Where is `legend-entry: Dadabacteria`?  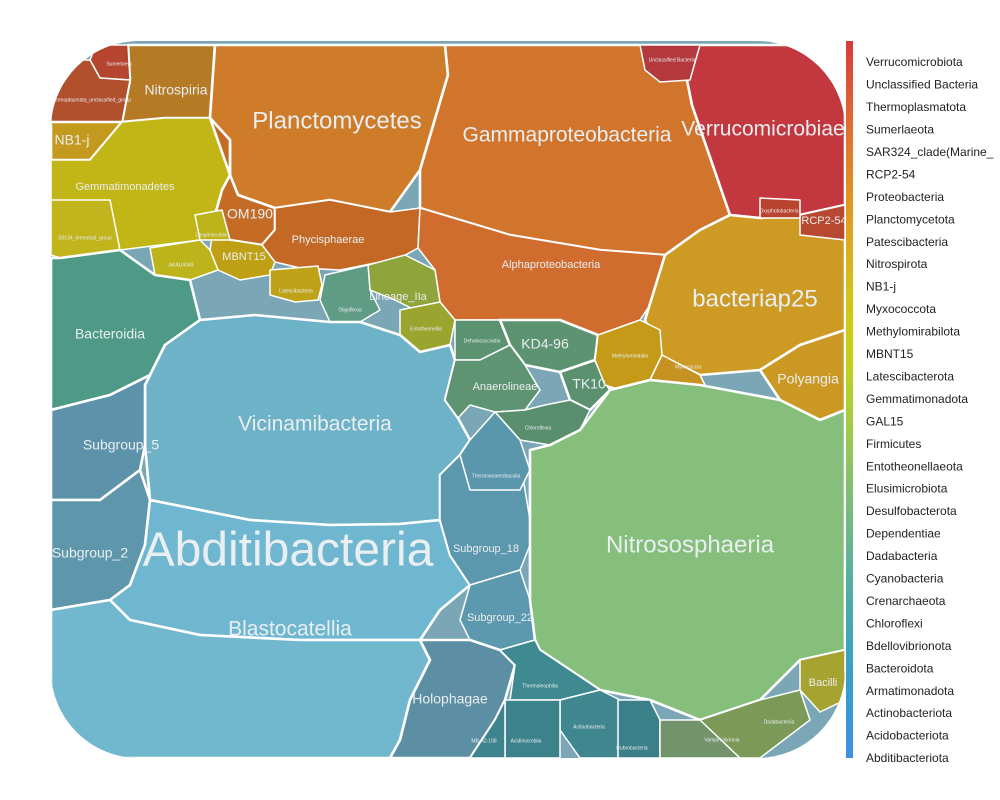 legend-entry: Dadabacteria is located at coordinates (902, 556).